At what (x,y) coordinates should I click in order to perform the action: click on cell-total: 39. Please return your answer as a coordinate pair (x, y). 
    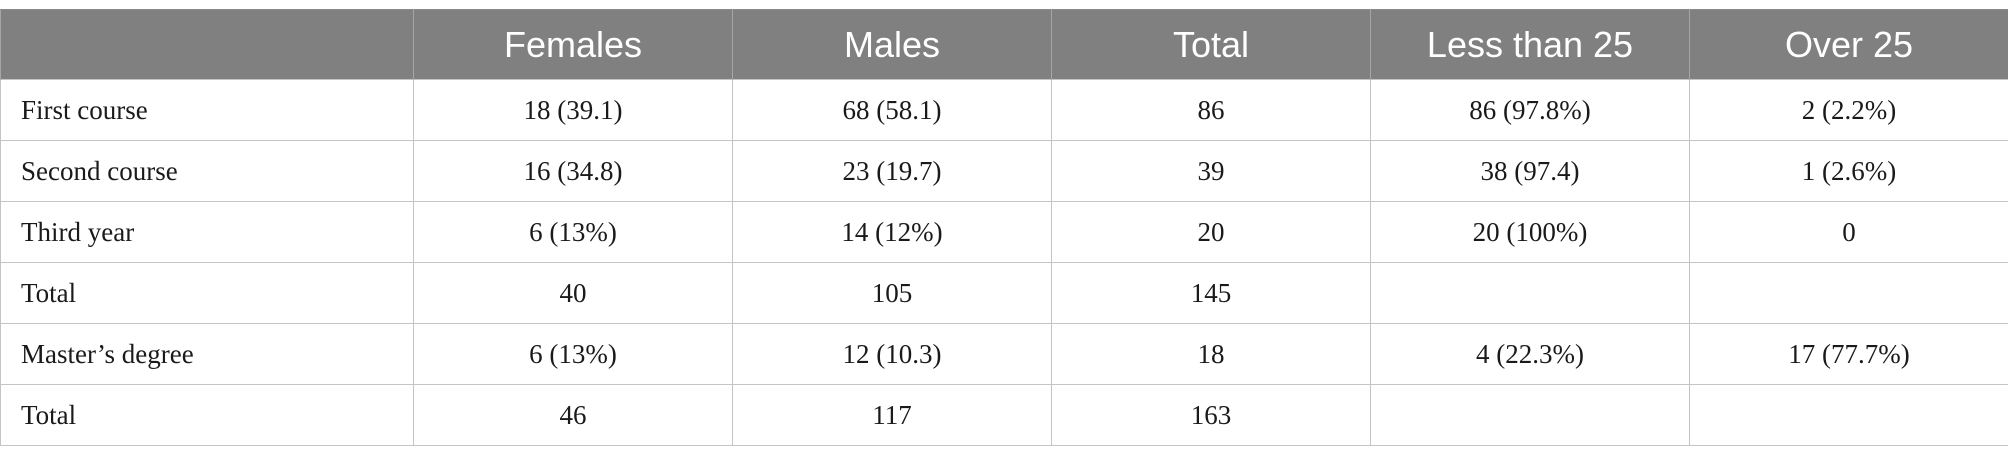
    Looking at the image, I should click on (1211, 171).